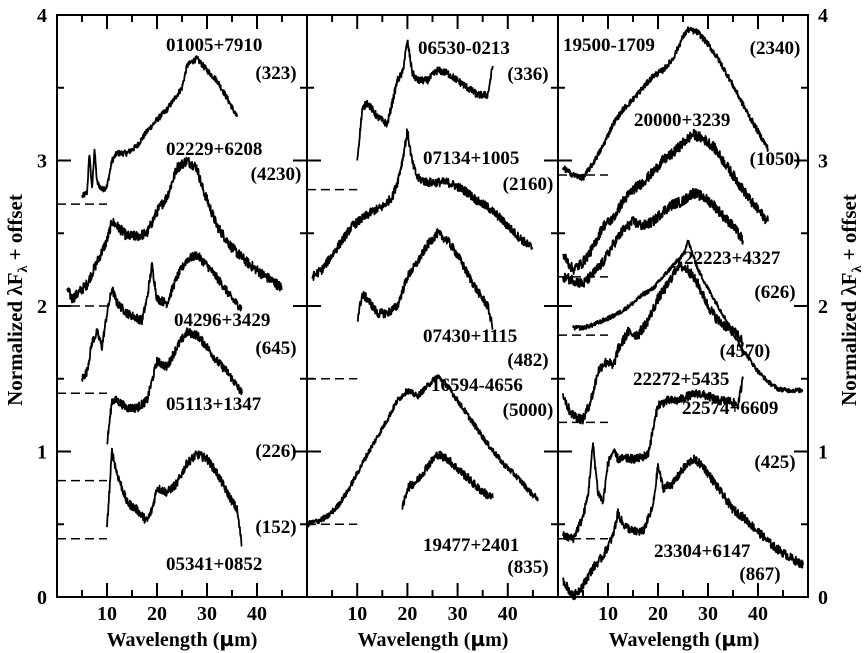  What do you see at coordinates (653, 237) in the screenshot?
I see `spectrum-line-22223+4327` at bounding box center [653, 237].